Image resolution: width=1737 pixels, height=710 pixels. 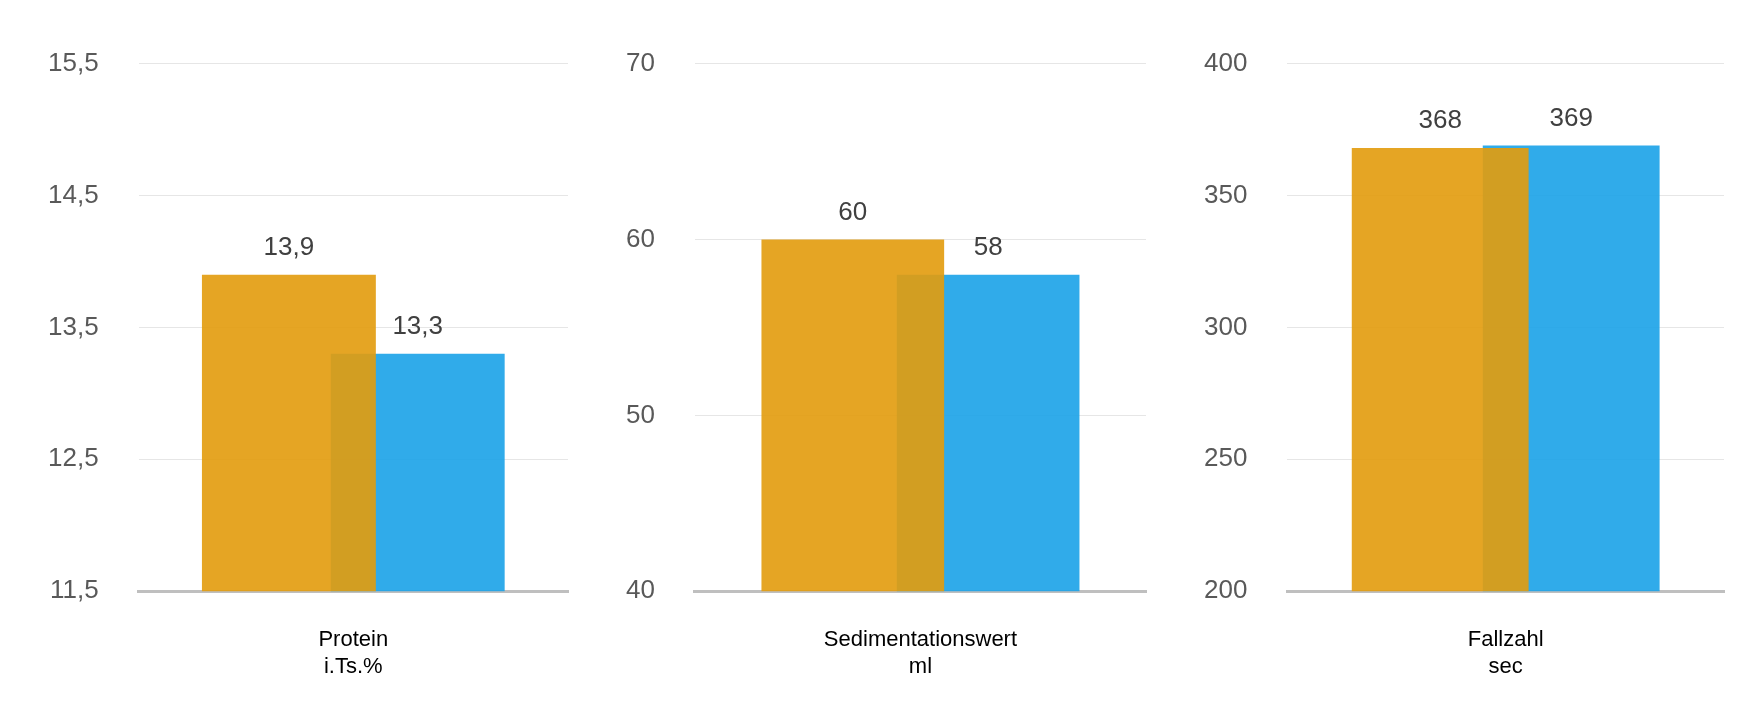 I want to click on x-tick-label: Sedimentationswert ml, so click(x=920, y=652).